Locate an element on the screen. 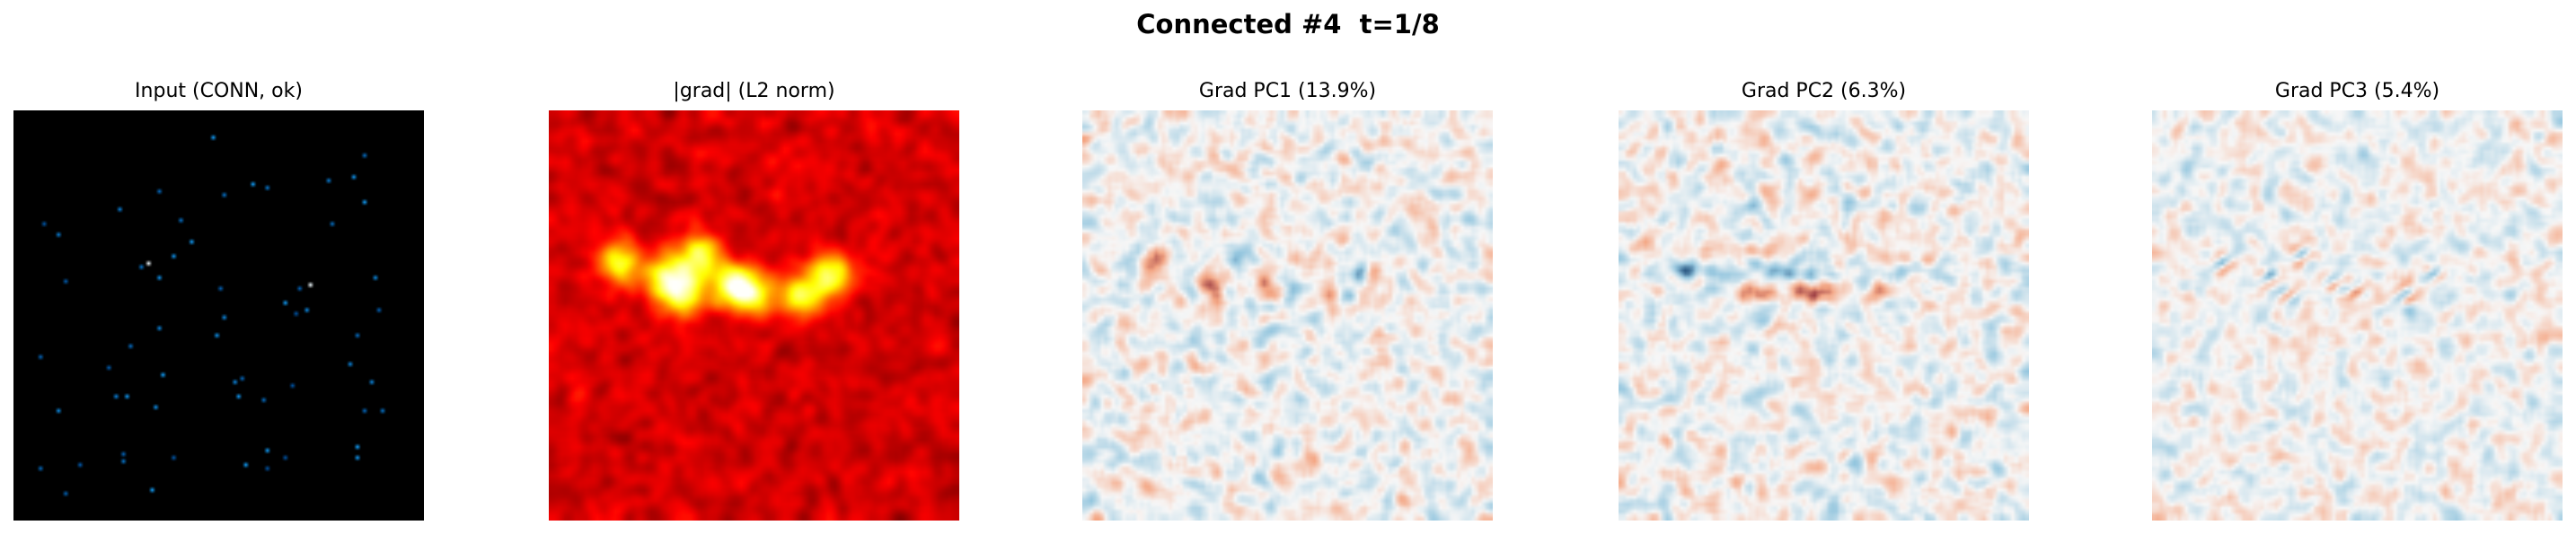  panel-input: Input (CONN, ok) is located at coordinates (218, 300).